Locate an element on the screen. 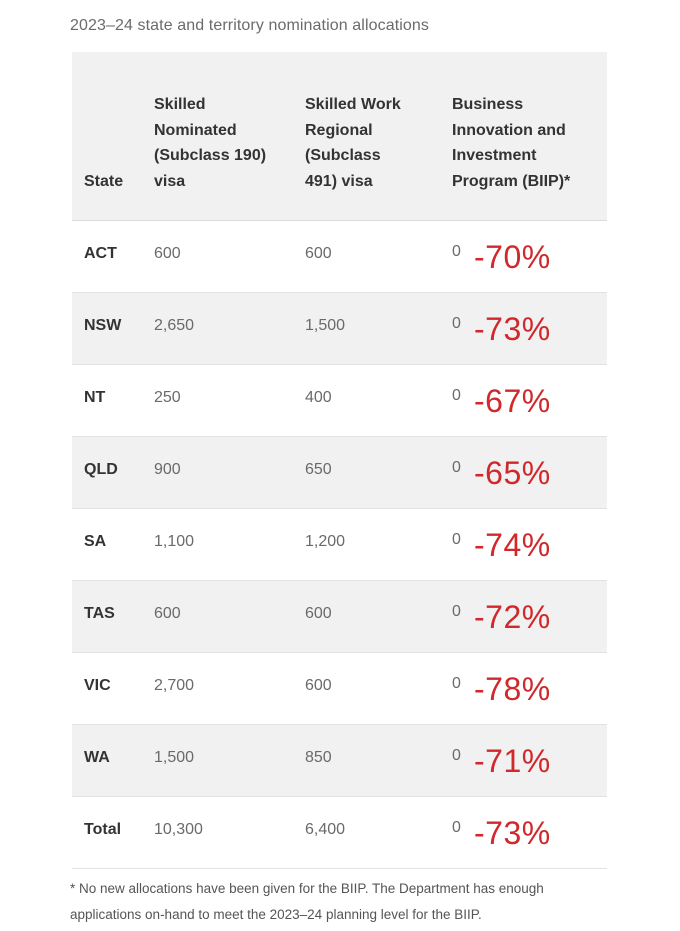 This screenshot has height=931, width=680. percent-change-annotation: -78% is located at coordinates (512, 689).